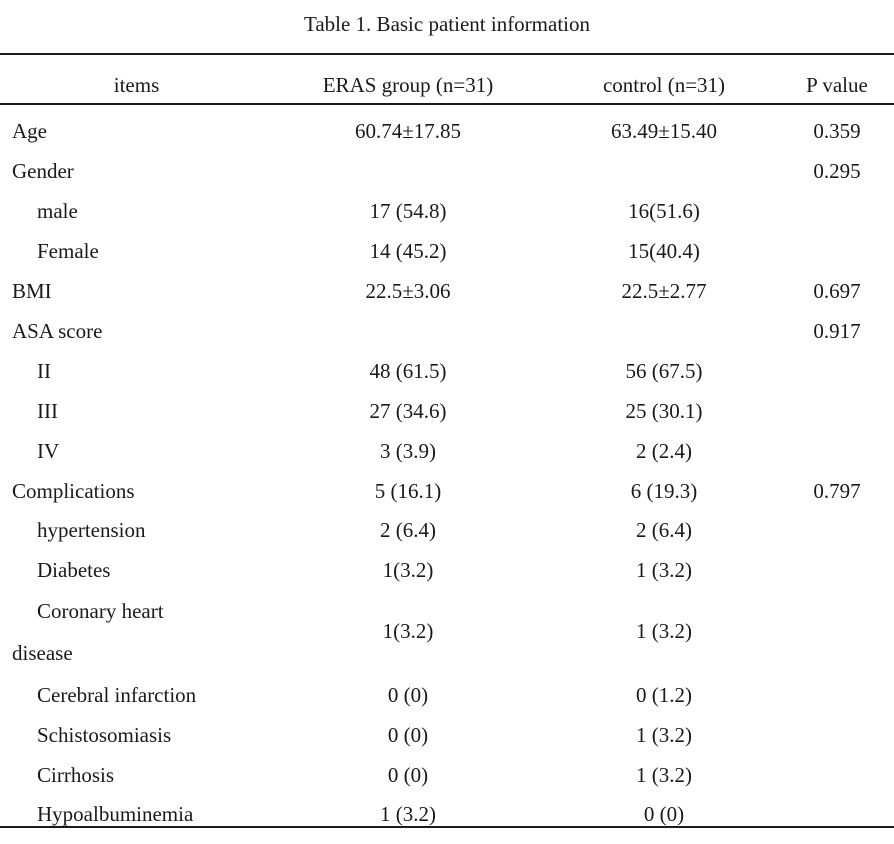  What do you see at coordinates (837, 331) in the screenshot?
I see `p-value: 0.917` at bounding box center [837, 331].